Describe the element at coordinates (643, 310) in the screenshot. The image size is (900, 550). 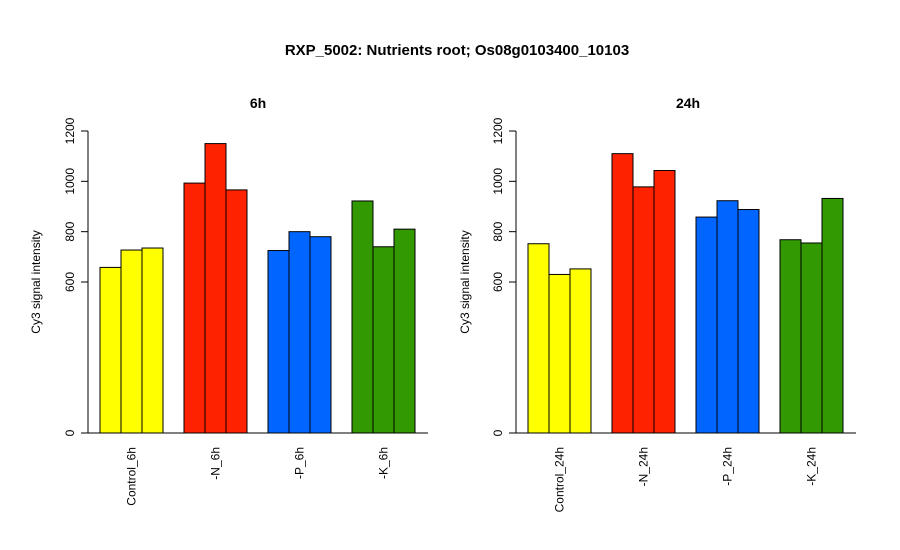
I see `bar--N_24h-2` at that location.